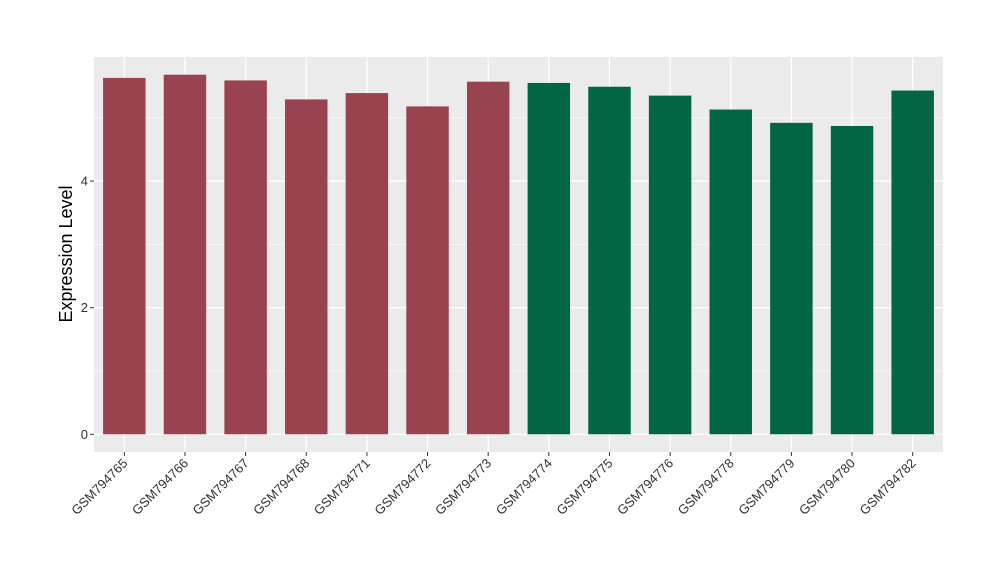 The height and width of the screenshot is (580, 1000). Describe the element at coordinates (160, 487) in the screenshot. I see `x-tick-label: GSM794766` at that location.